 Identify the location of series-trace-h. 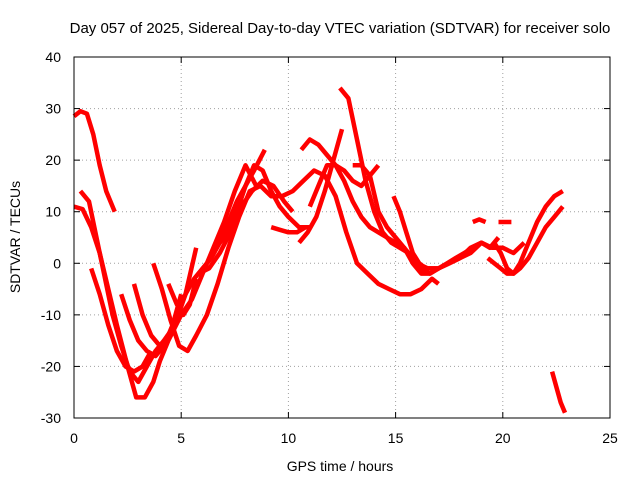
(182, 298).